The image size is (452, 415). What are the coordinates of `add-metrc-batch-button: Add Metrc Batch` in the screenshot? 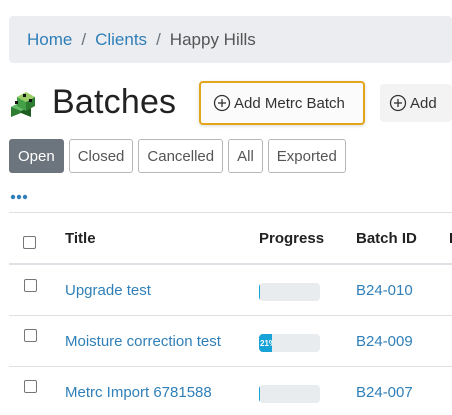 It's located at (282, 103).